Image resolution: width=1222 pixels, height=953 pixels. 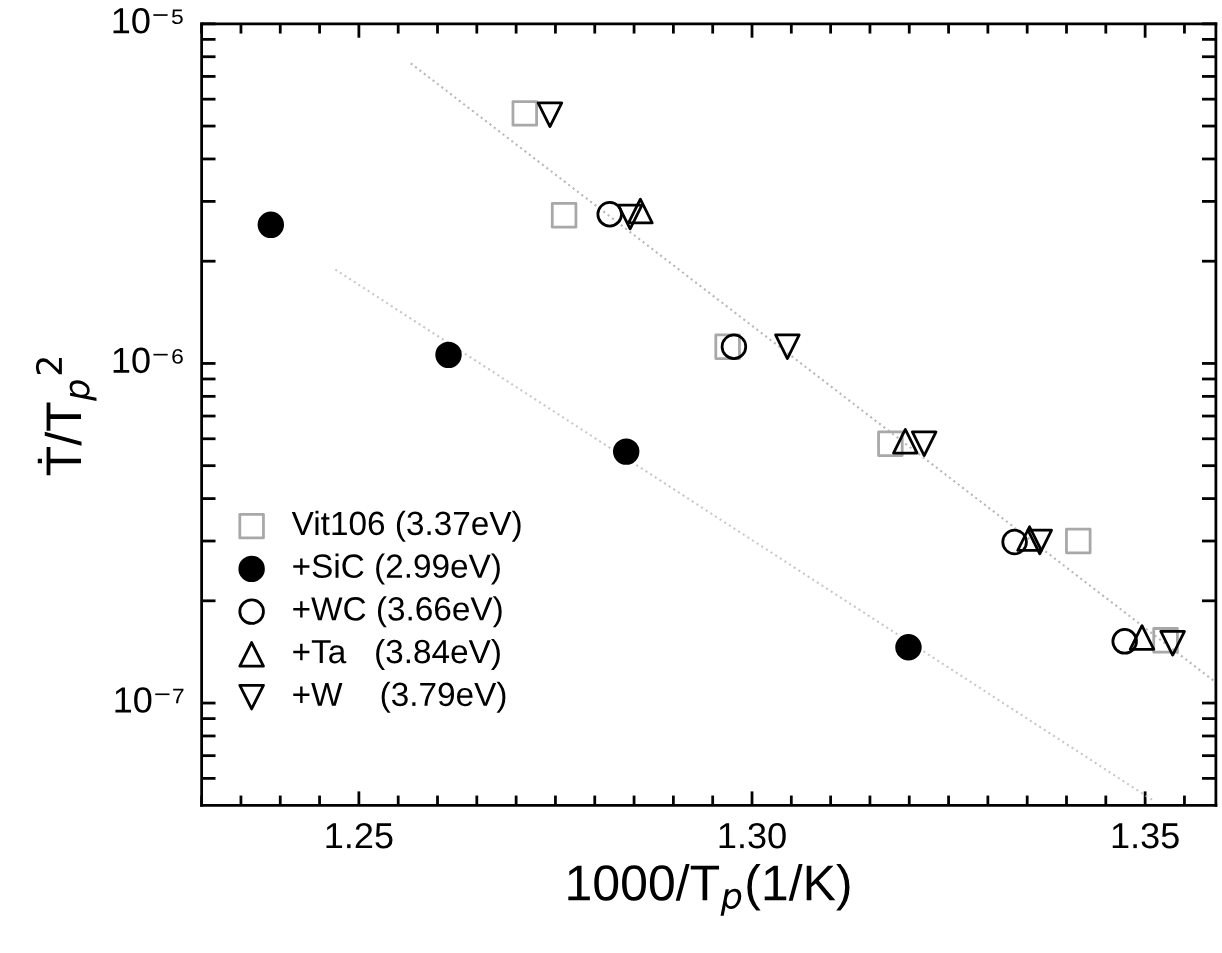 What do you see at coordinates (396, 569) in the screenshot?
I see `legend-label: +SiC (2.99eV)` at bounding box center [396, 569].